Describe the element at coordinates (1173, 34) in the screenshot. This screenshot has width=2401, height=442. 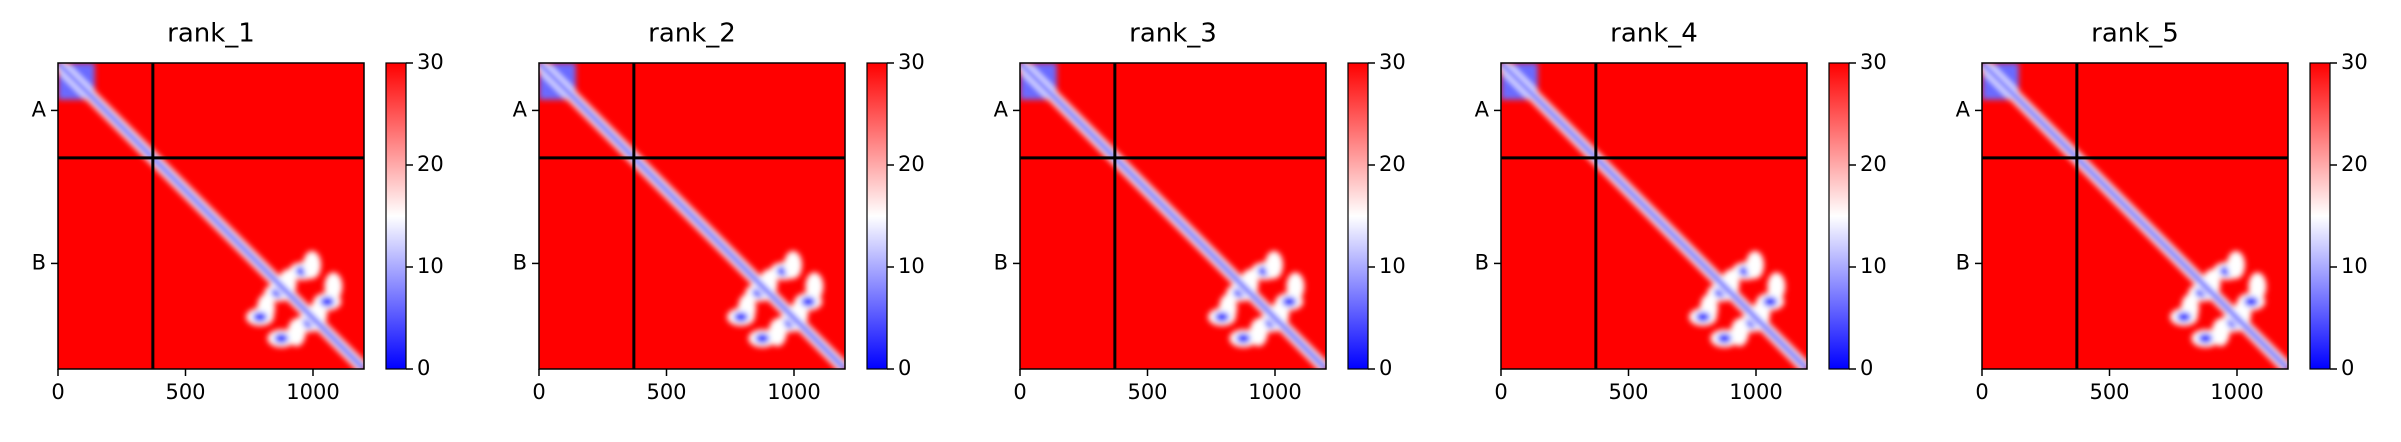
I see `panel-title: rank_3` at that location.